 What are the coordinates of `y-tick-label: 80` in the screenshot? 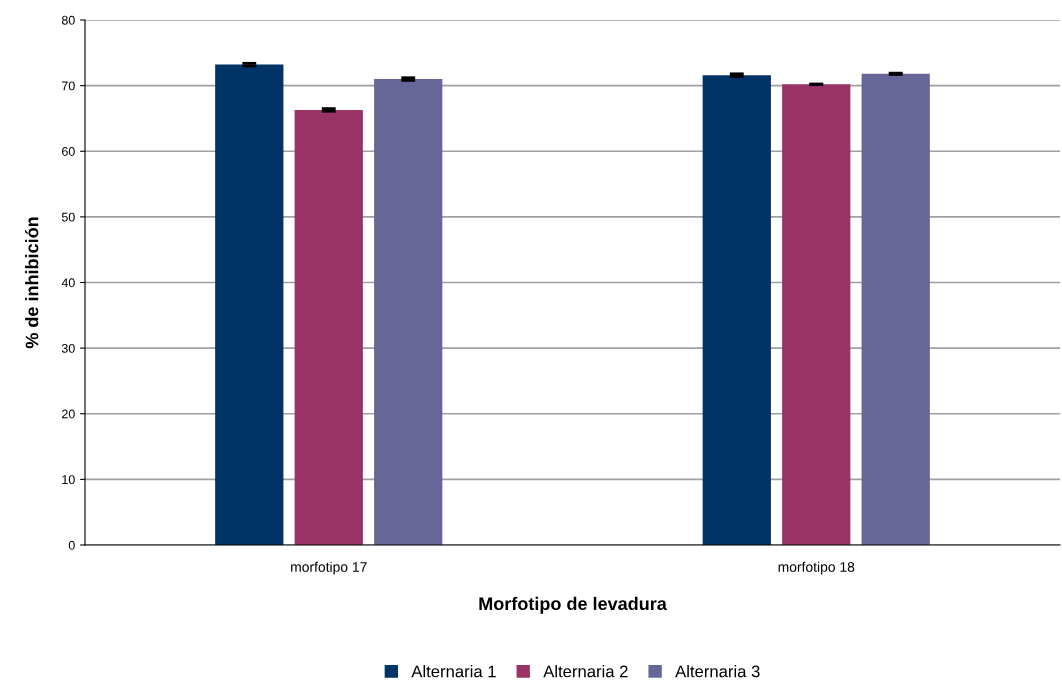 It's located at (68, 20).